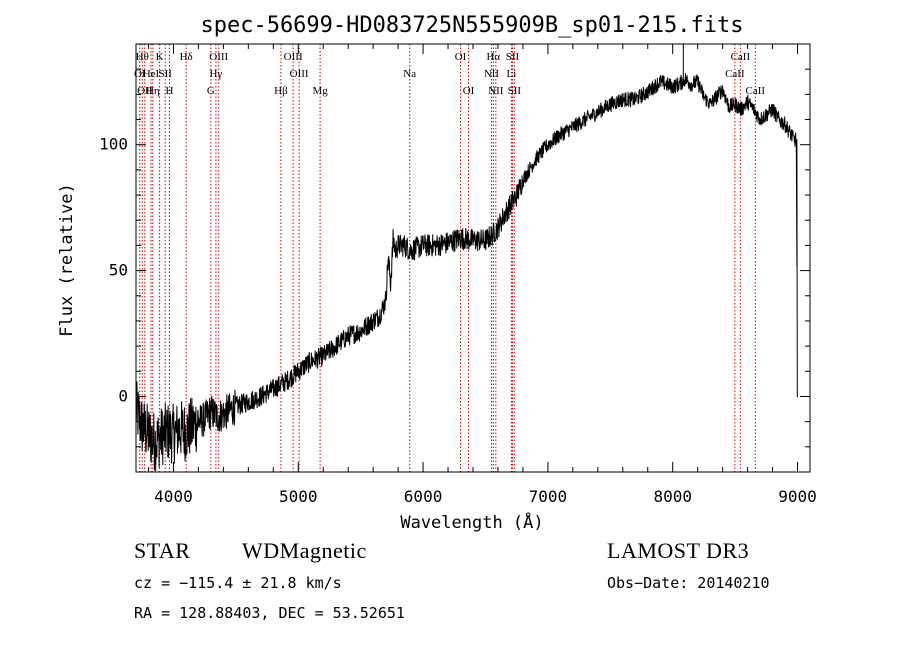 This screenshot has height=649, width=900. What do you see at coordinates (173, 496) in the screenshot?
I see `x-tick-label: 4000` at bounding box center [173, 496].